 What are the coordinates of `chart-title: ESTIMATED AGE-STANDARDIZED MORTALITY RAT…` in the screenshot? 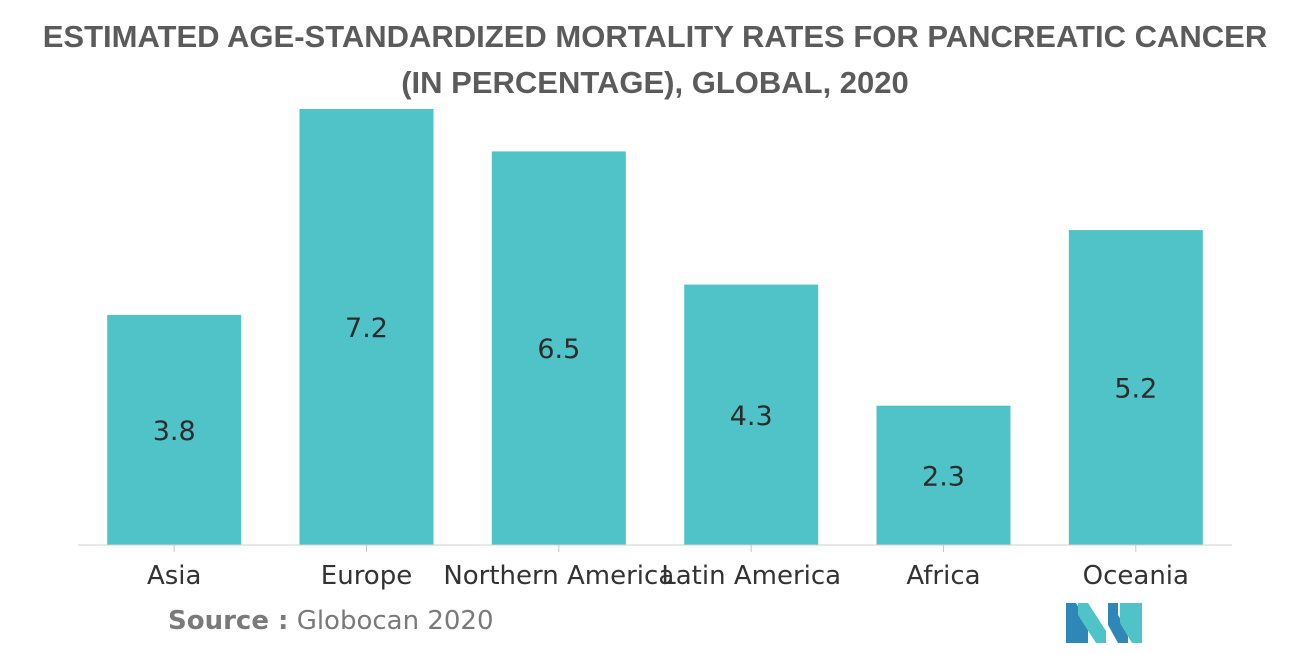 It's located at (655, 60).